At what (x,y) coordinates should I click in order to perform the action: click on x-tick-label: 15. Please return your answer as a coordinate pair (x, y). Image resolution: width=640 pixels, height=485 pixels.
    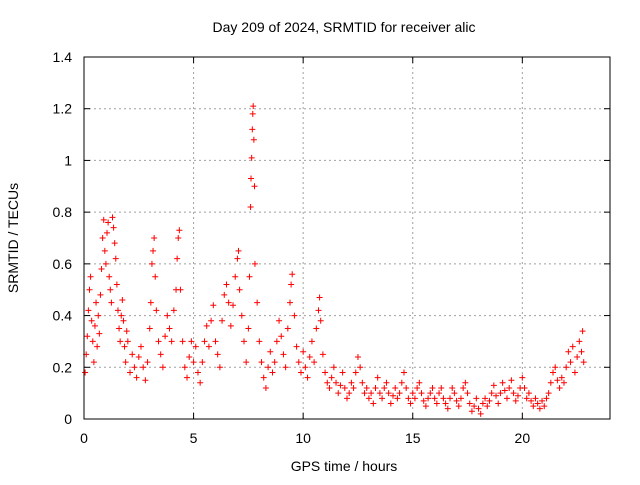
    Looking at the image, I should click on (413, 438).